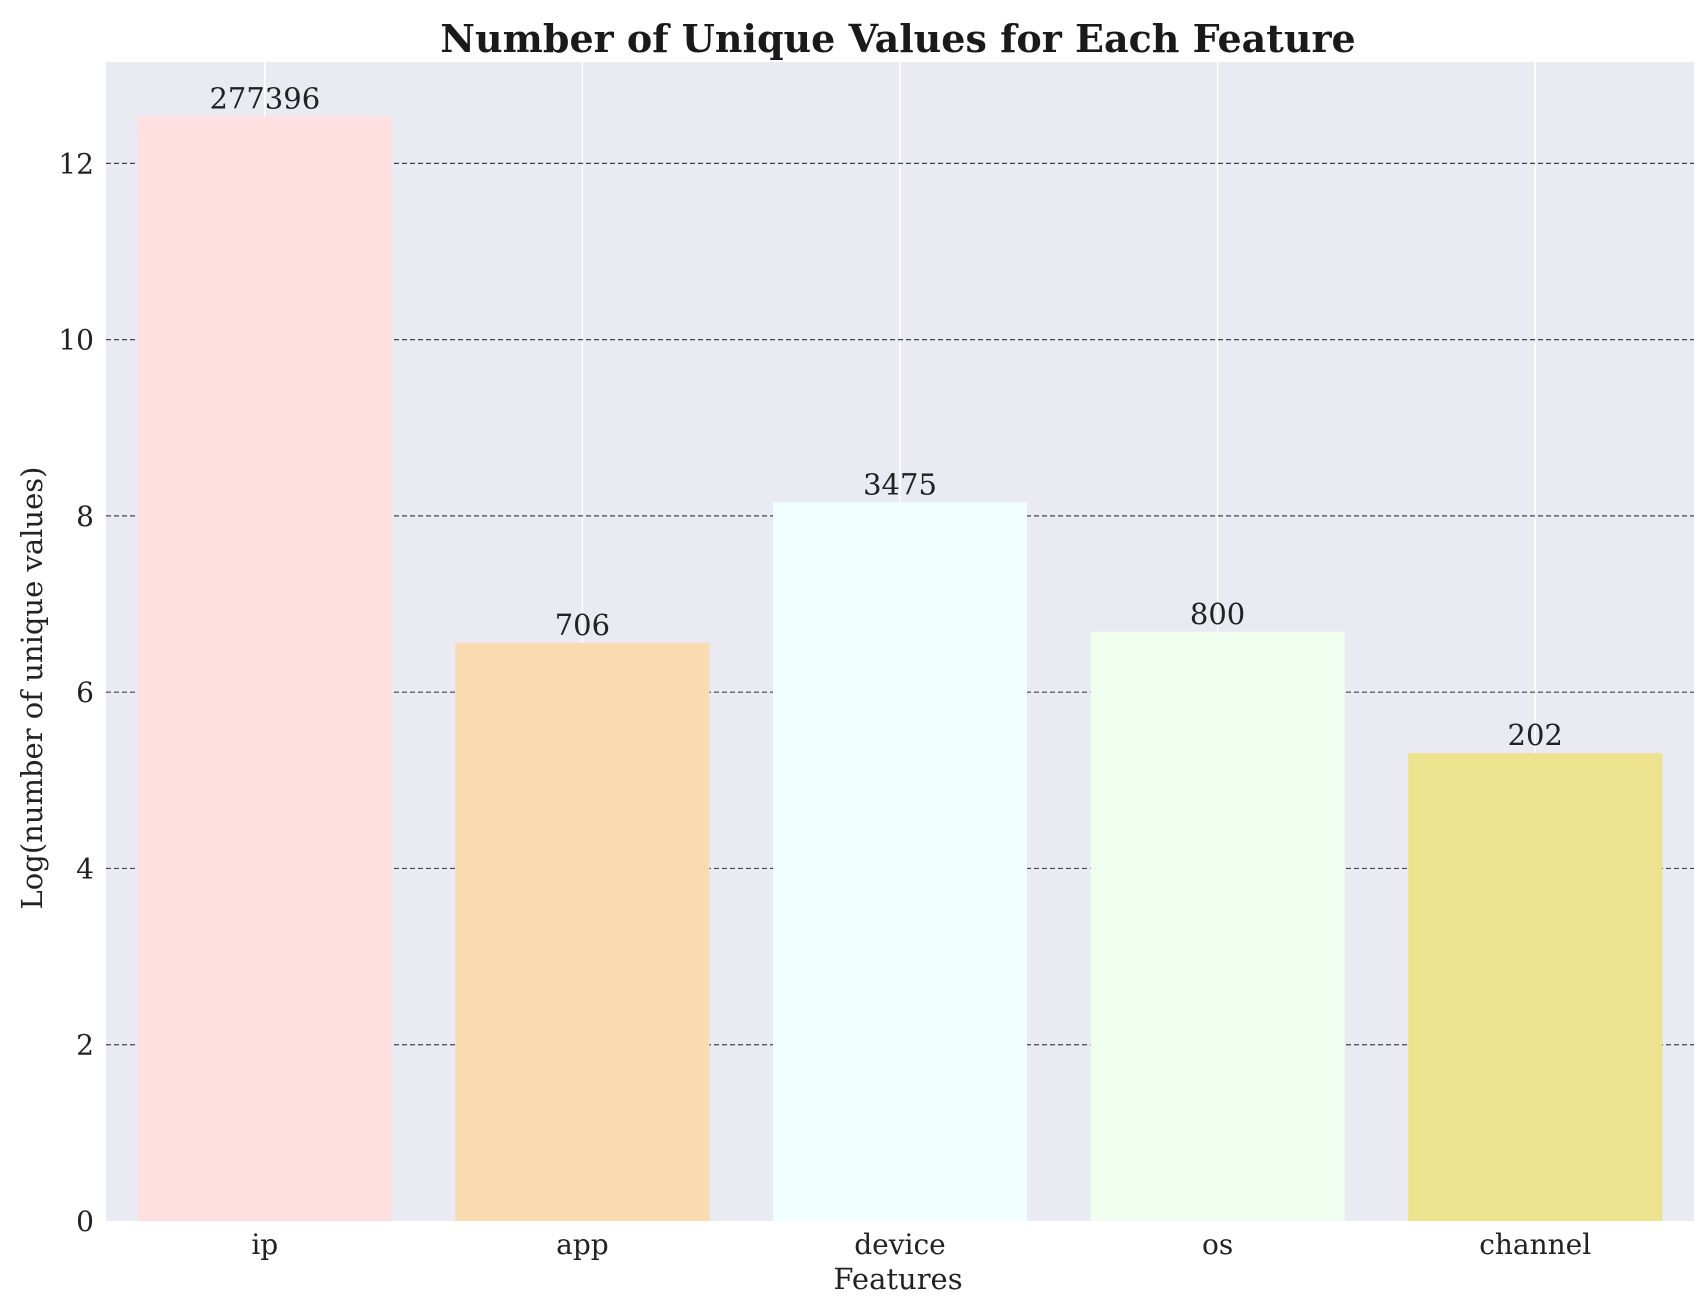 Image resolution: width=1702 pixels, height=1300 pixels. I want to click on x-axis-label: Features, so click(897, 1279).